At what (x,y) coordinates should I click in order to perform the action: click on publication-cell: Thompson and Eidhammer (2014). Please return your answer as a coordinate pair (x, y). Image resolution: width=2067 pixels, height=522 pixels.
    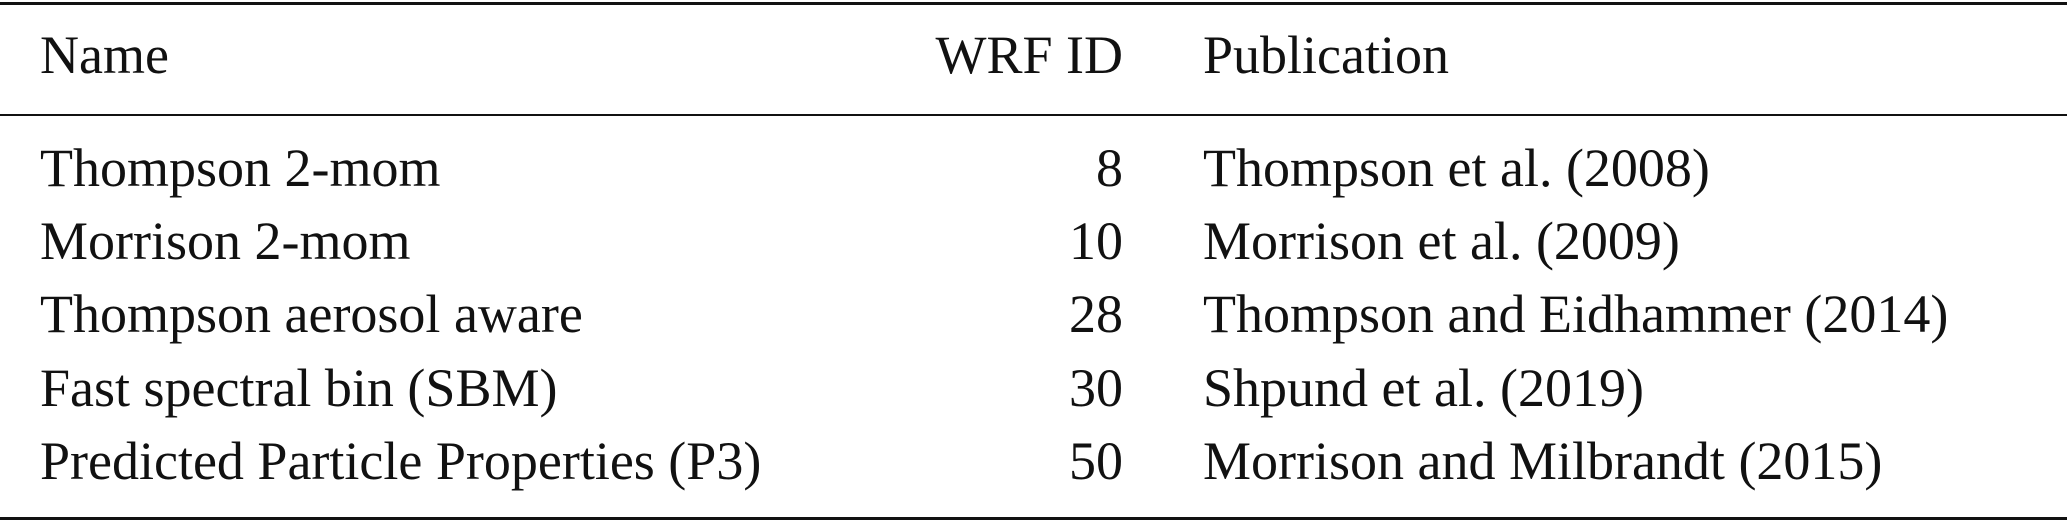
    Looking at the image, I should click on (1576, 314).